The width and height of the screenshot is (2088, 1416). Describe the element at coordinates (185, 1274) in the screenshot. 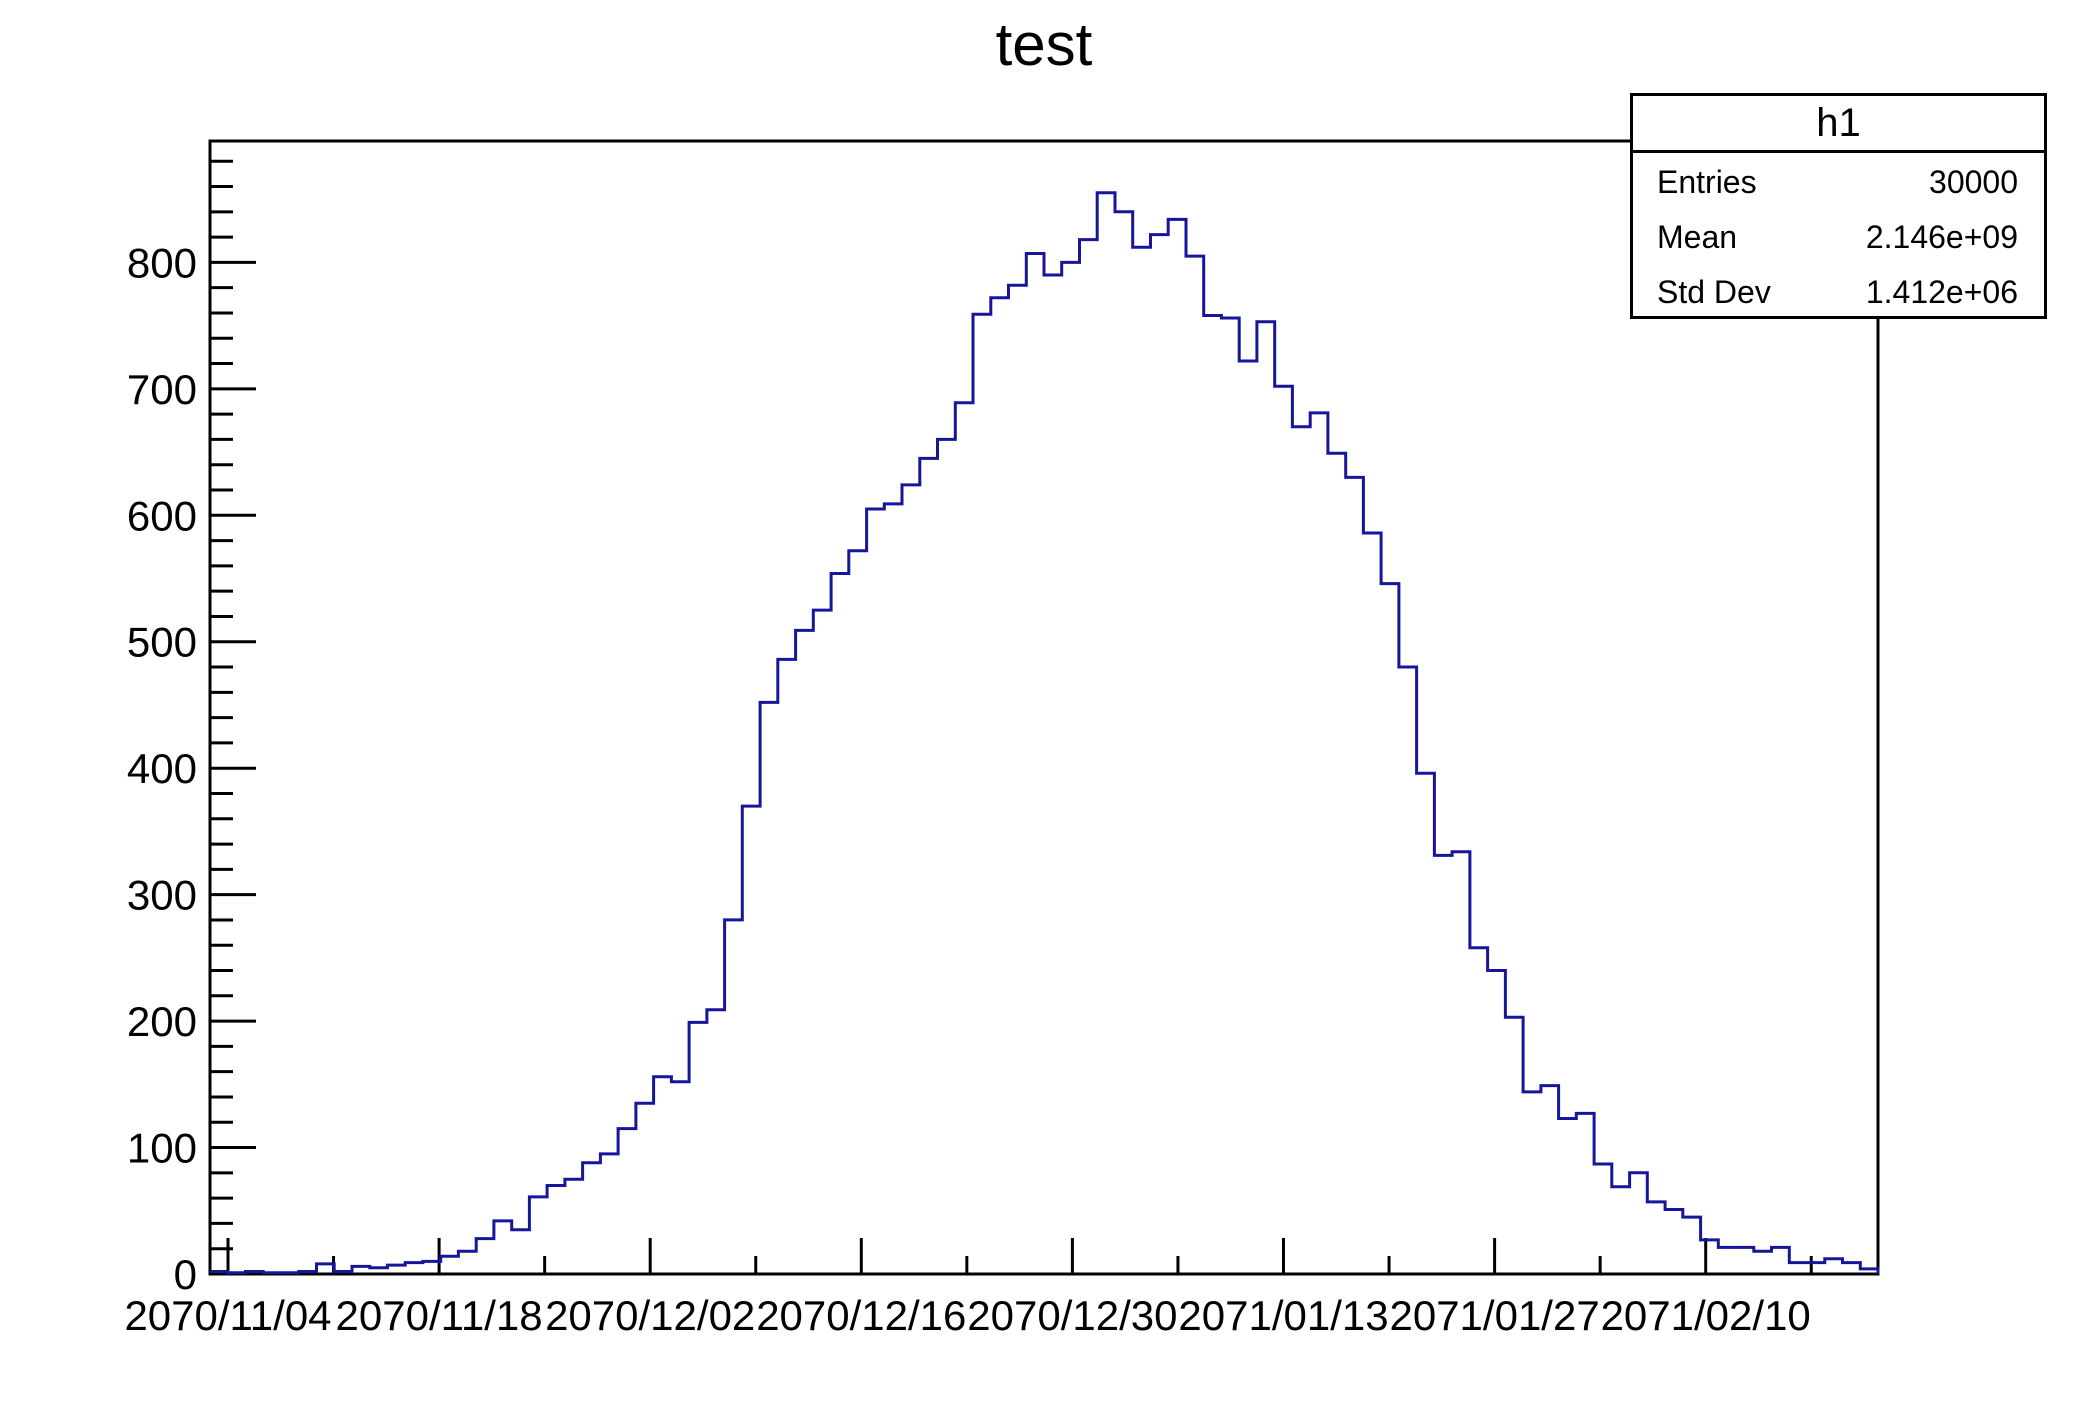

I see `y-tick-label: 0` at that location.